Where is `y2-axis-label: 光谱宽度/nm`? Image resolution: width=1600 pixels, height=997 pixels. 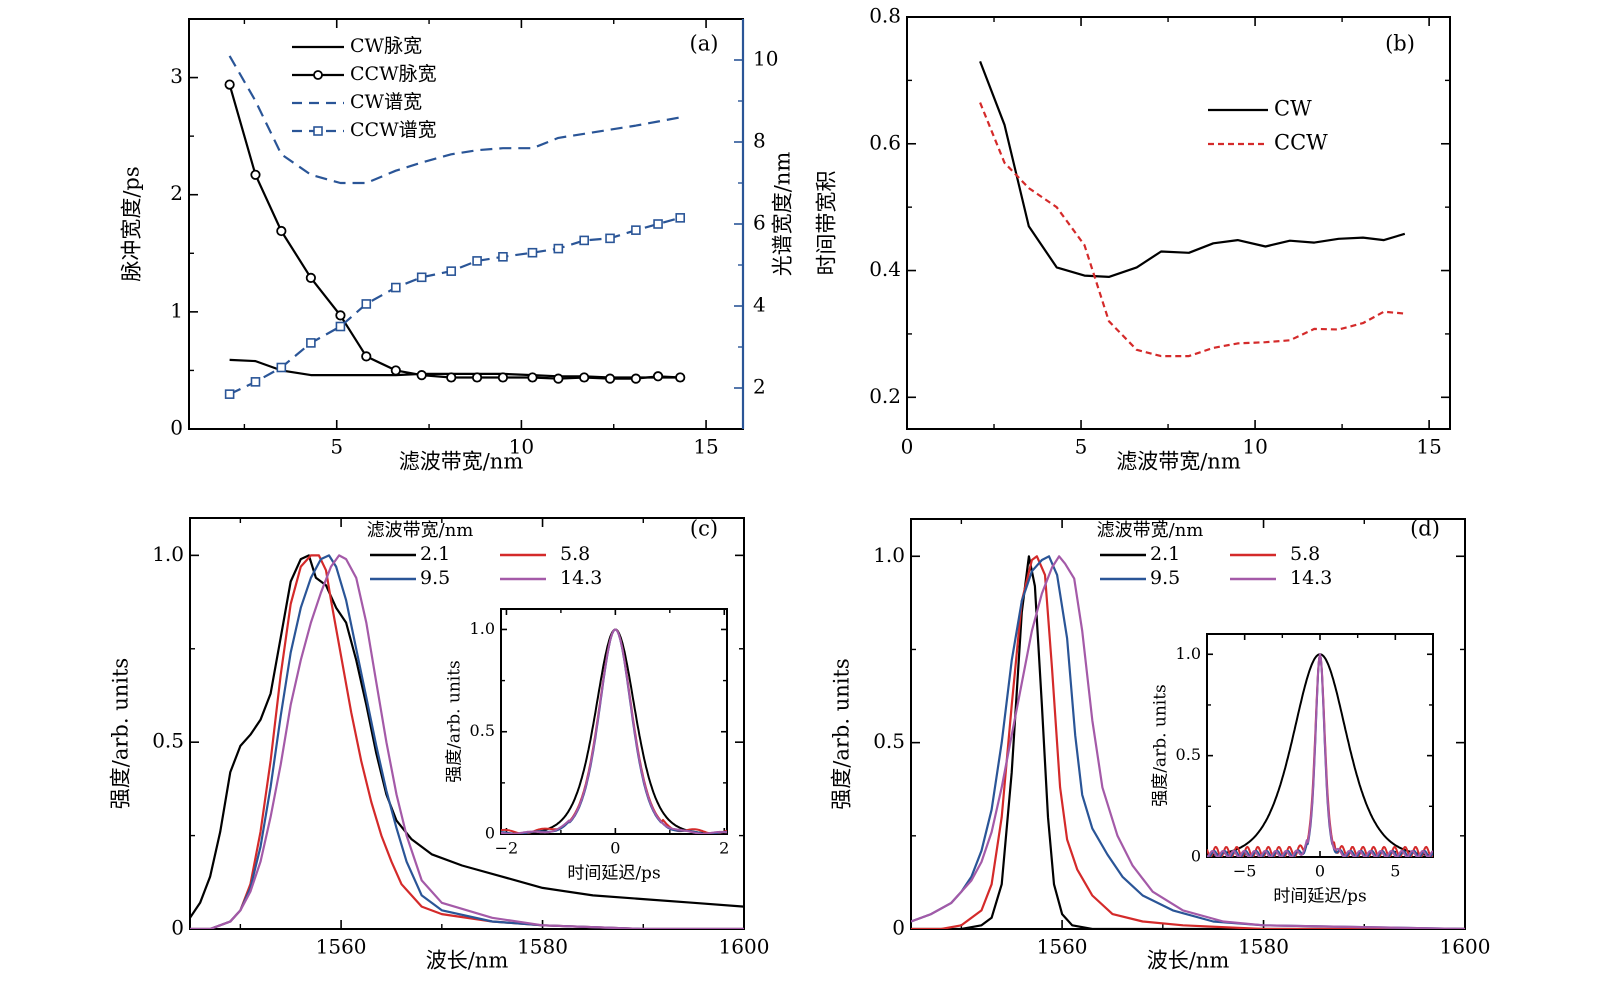
y2-axis-label: 光谱宽度/nm is located at coordinates (783, 214).